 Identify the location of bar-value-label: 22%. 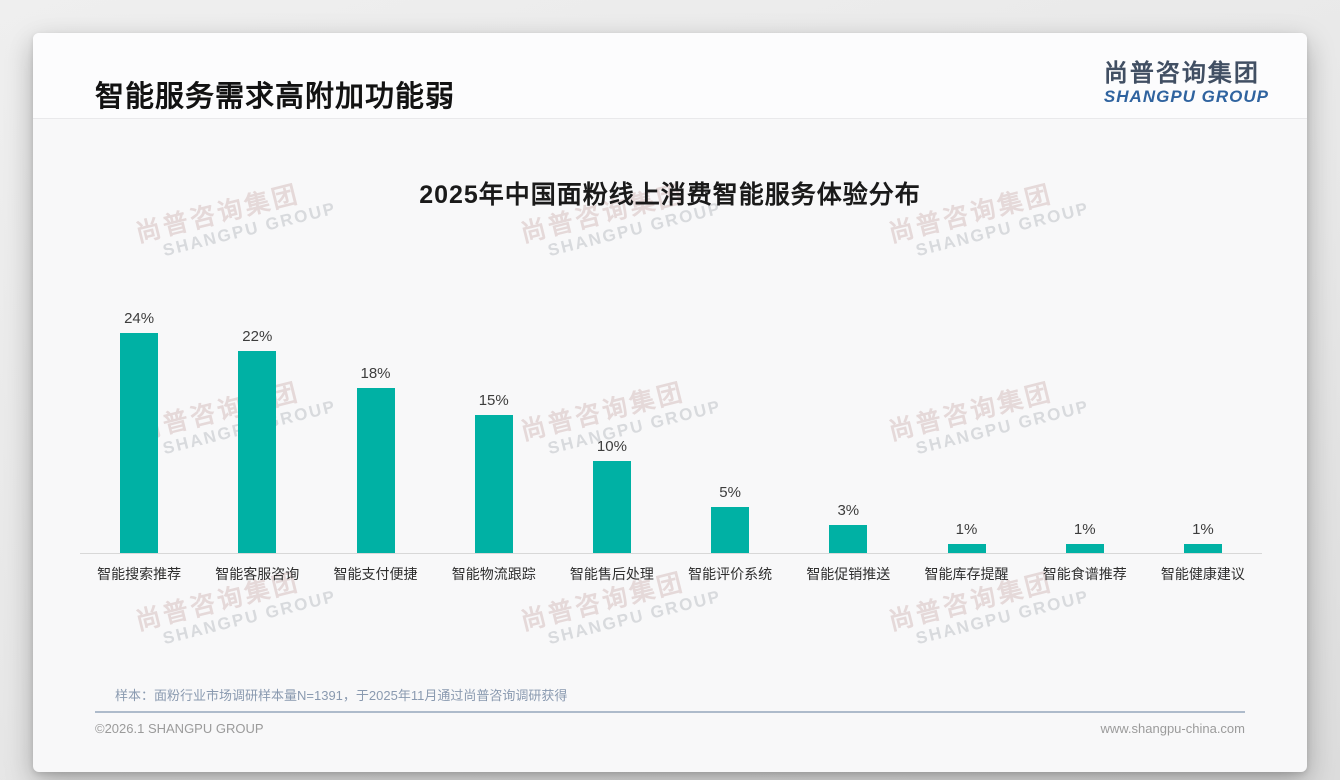
(257, 336).